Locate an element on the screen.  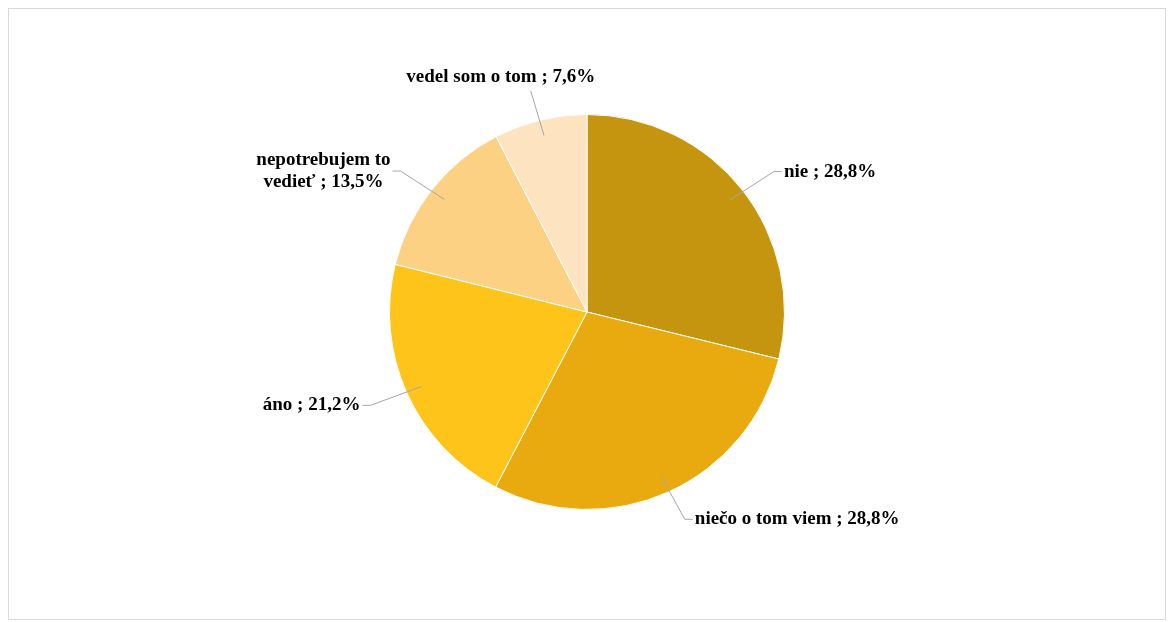
slice-label: vedel som o tom ; 7,6% is located at coordinates (501, 75).